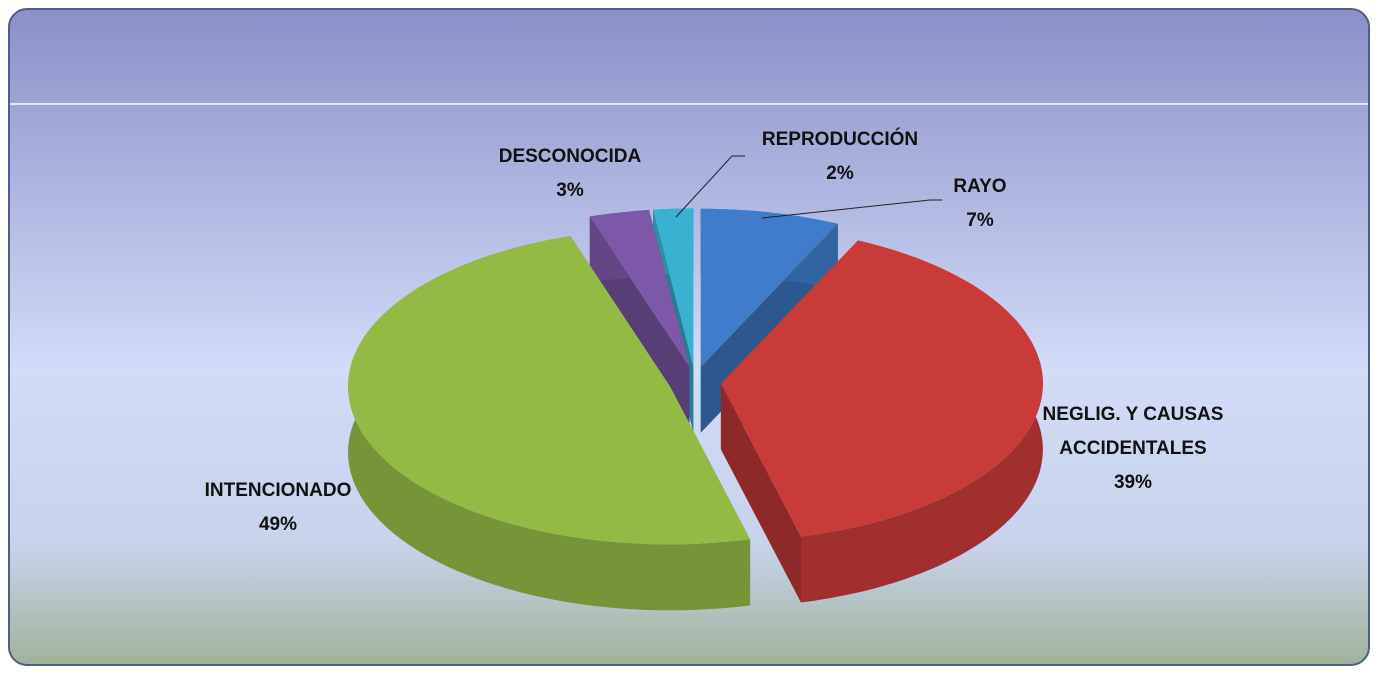 The width and height of the screenshot is (1378, 674). What do you see at coordinates (278, 490) in the screenshot?
I see `category-label: INTENCIONADO` at bounding box center [278, 490].